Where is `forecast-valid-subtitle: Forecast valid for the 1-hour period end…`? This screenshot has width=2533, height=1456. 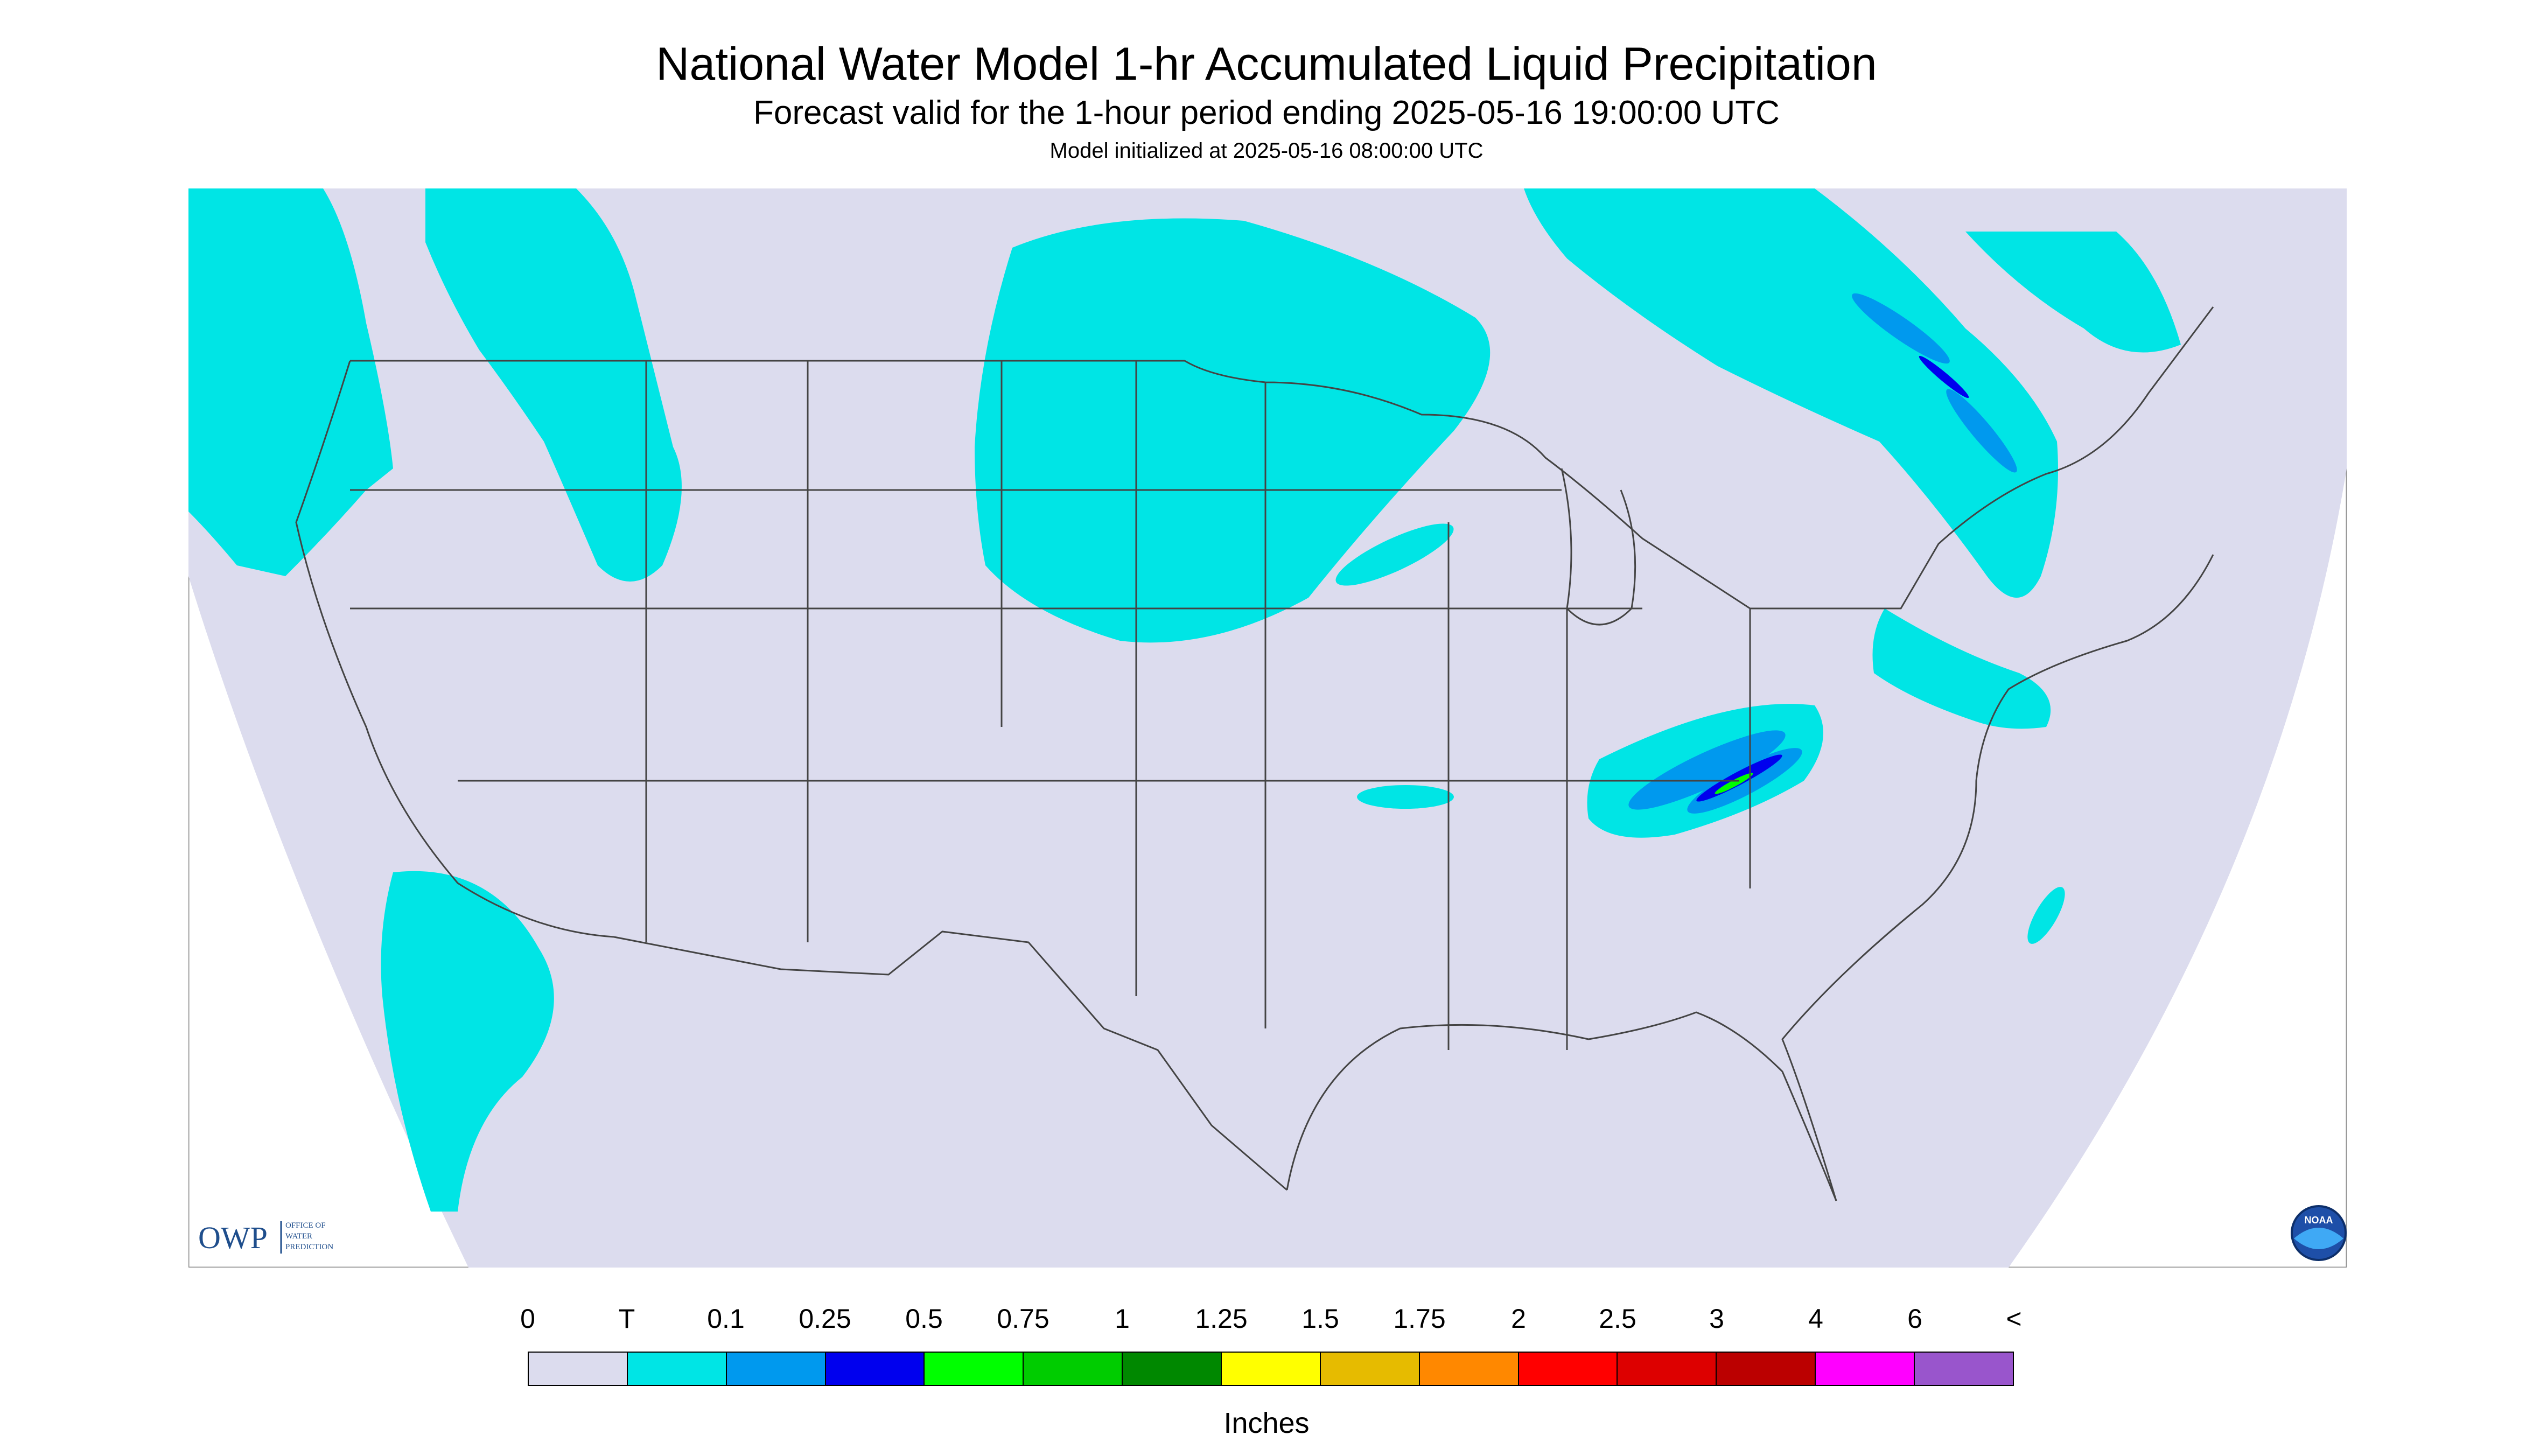
forecast-valid-subtitle: Forecast valid for the 1-hour period end… is located at coordinates (1266, 112).